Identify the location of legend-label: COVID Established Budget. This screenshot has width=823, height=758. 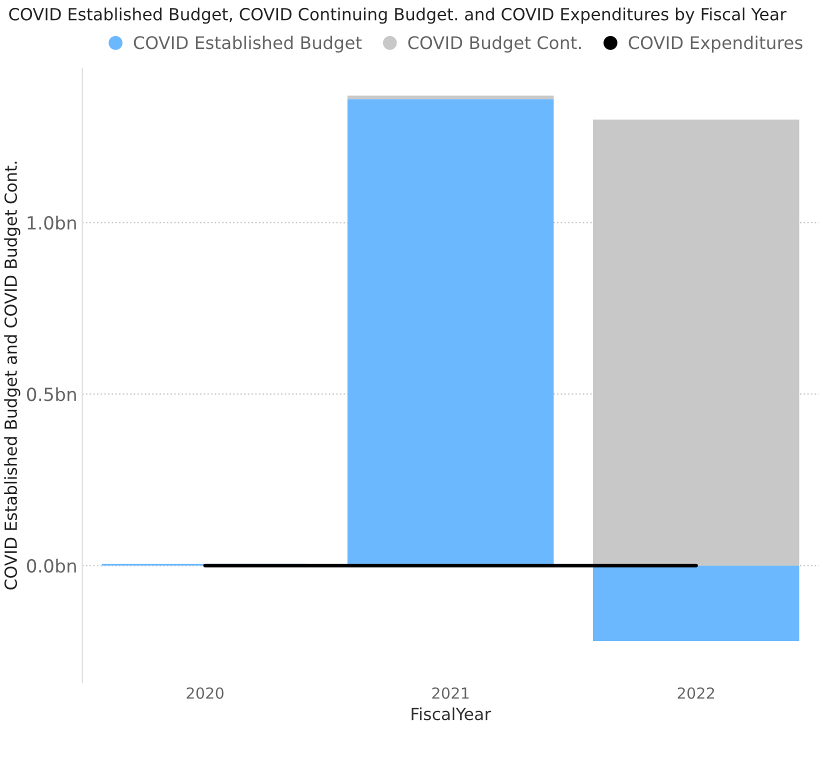
(248, 44).